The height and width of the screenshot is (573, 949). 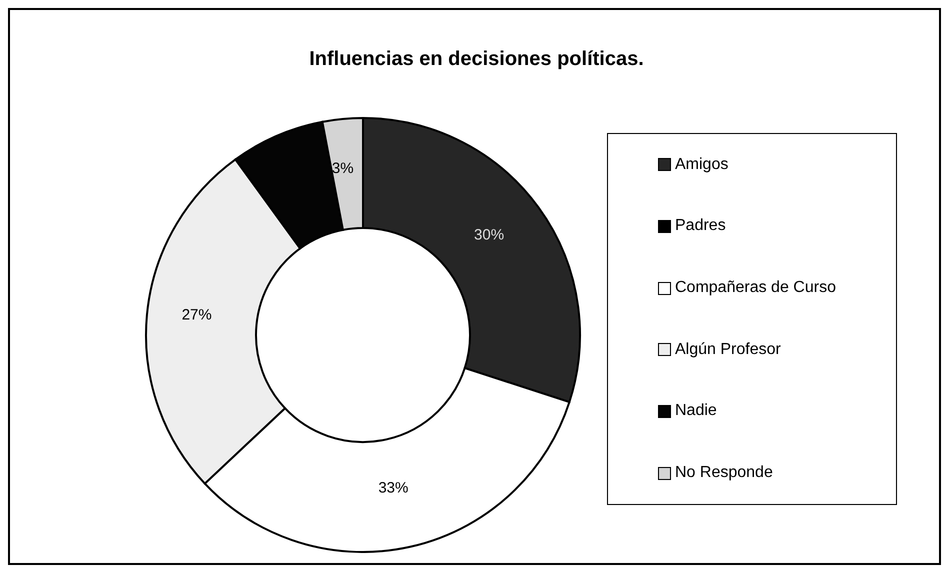 I want to click on data-label: 30%, so click(x=489, y=235).